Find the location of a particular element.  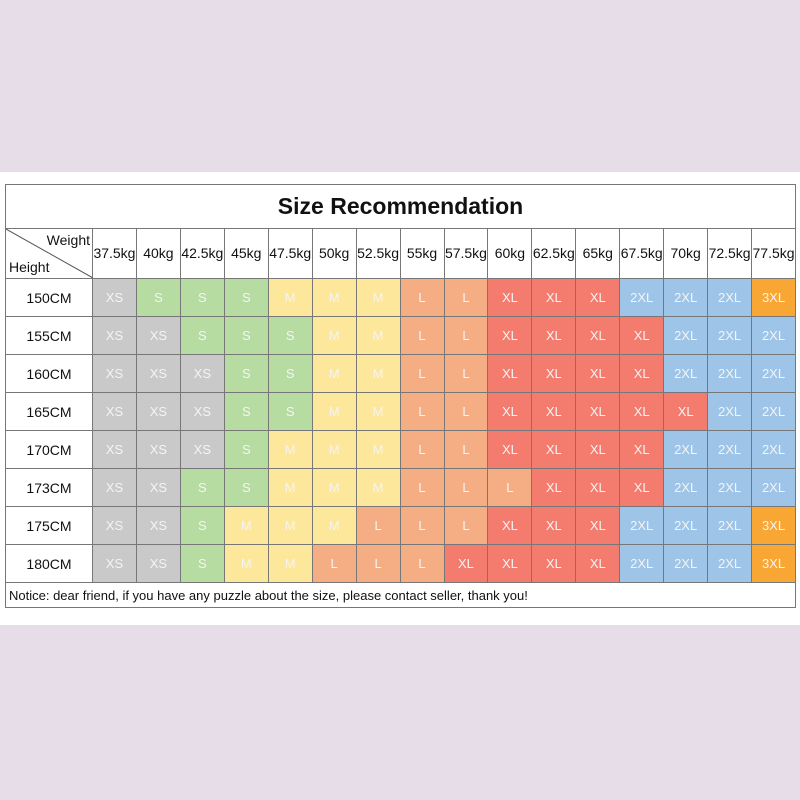

size-row: 150CM XS S S S M M M L L XL XL XL 2XL 2XL 2XL 3XL is located at coordinates (400, 297).